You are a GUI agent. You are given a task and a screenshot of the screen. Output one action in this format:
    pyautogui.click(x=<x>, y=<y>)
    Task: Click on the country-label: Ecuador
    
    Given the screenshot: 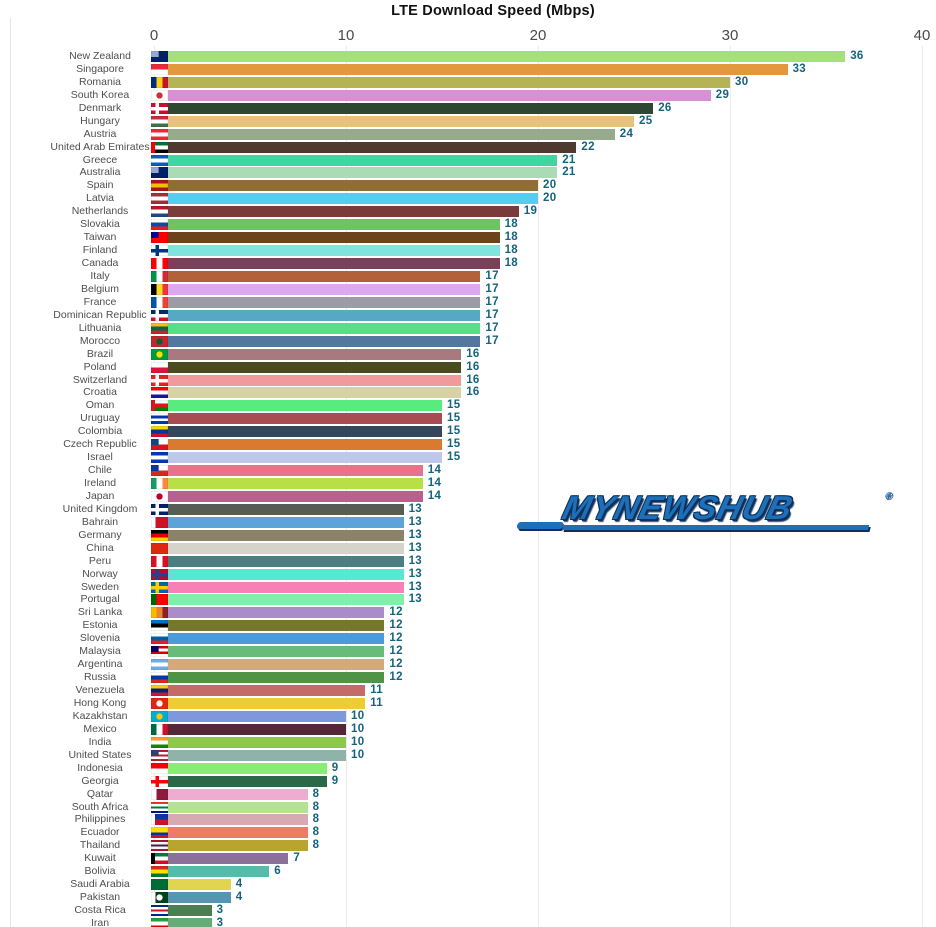 What is the action you would take?
    pyautogui.click(x=100, y=832)
    